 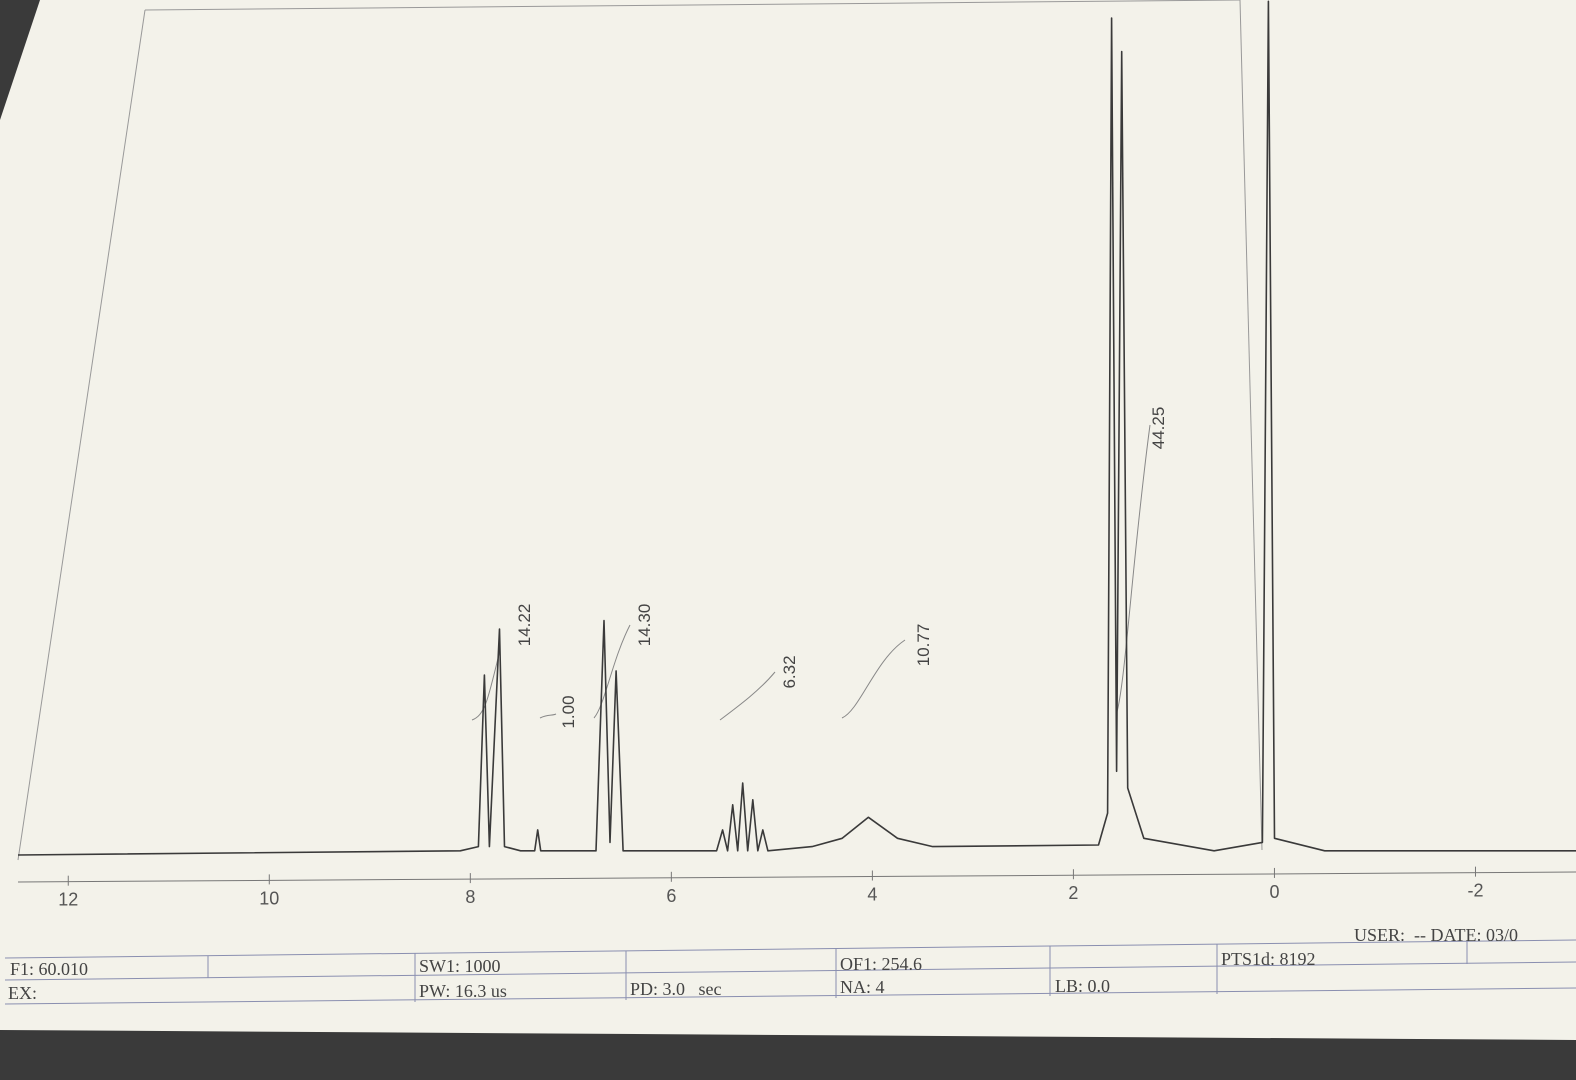 What do you see at coordinates (1274, 892) in the screenshot?
I see `x-tick-label: 0` at bounding box center [1274, 892].